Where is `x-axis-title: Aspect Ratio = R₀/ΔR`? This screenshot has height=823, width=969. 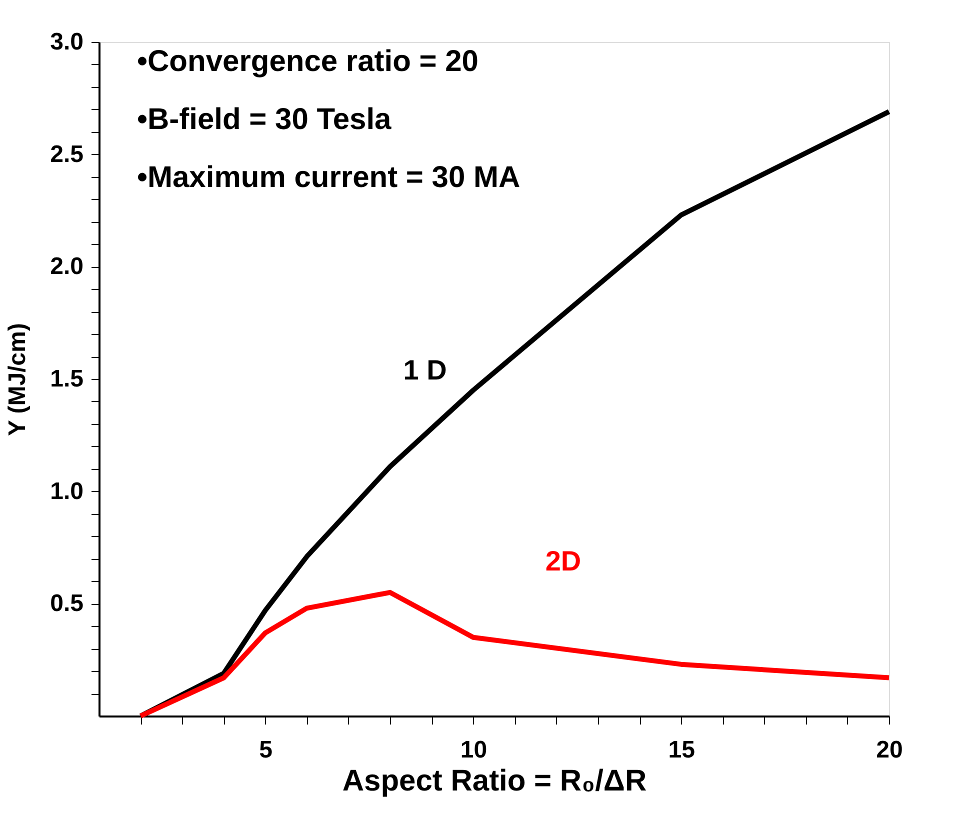 x-axis-title: Aspect Ratio = R₀/ΔR is located at coordinates (494, 781).